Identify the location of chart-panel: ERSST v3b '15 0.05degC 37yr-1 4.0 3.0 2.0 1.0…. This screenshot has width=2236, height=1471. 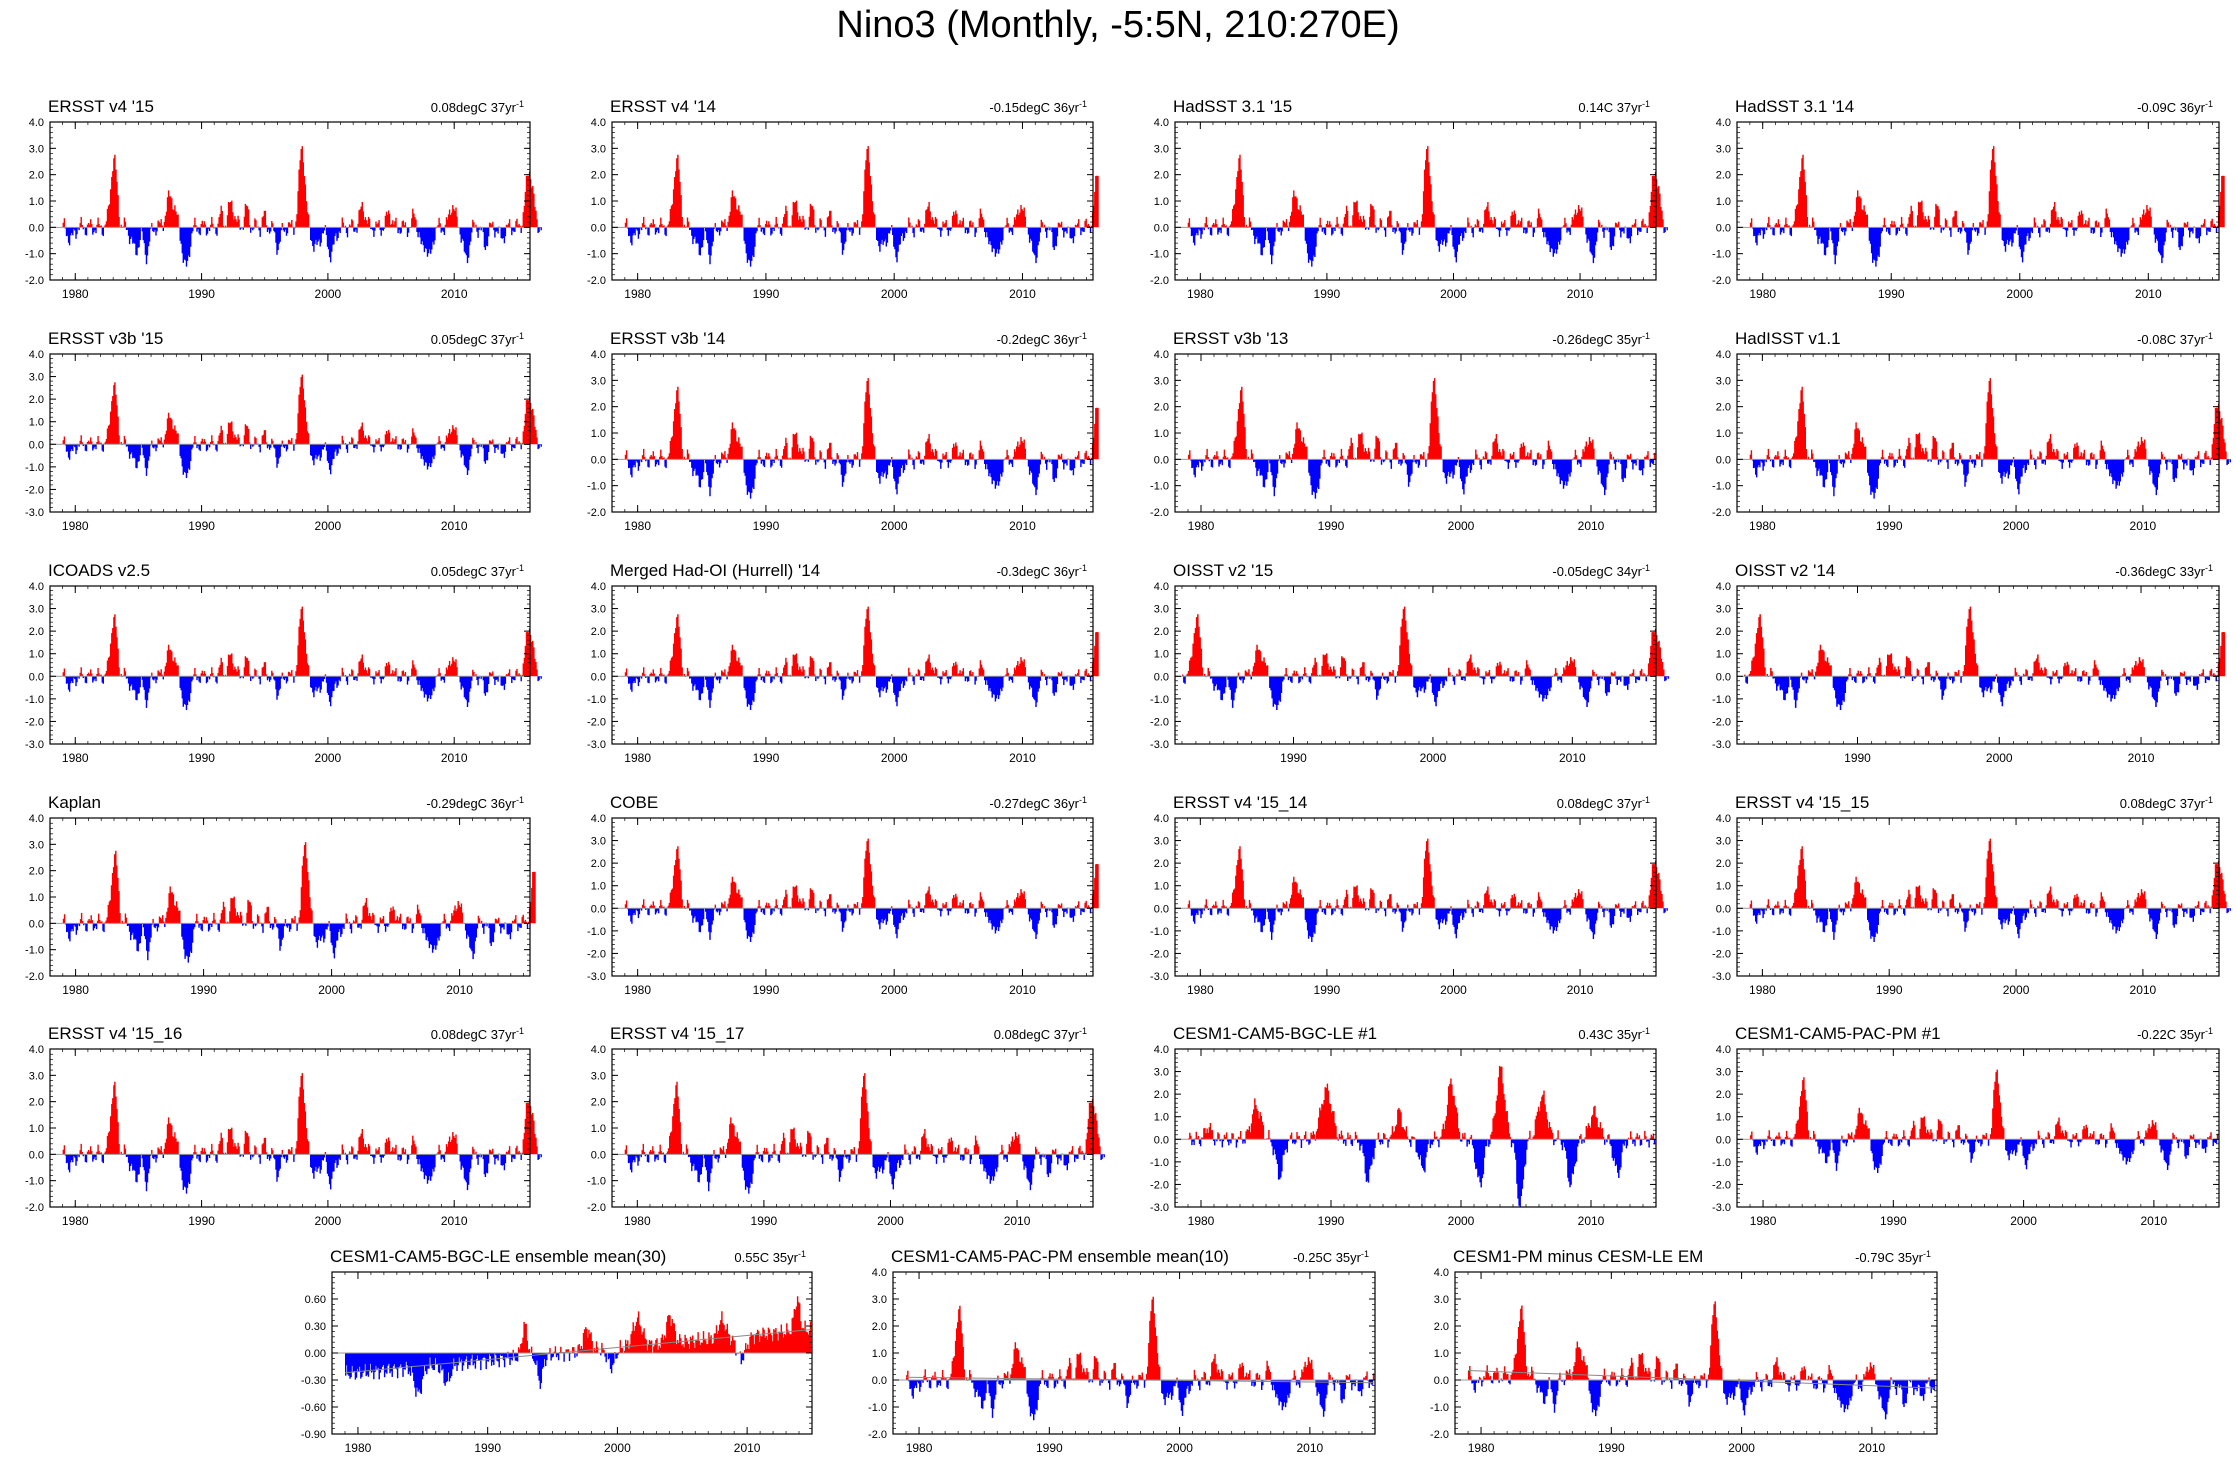
(283, 431).